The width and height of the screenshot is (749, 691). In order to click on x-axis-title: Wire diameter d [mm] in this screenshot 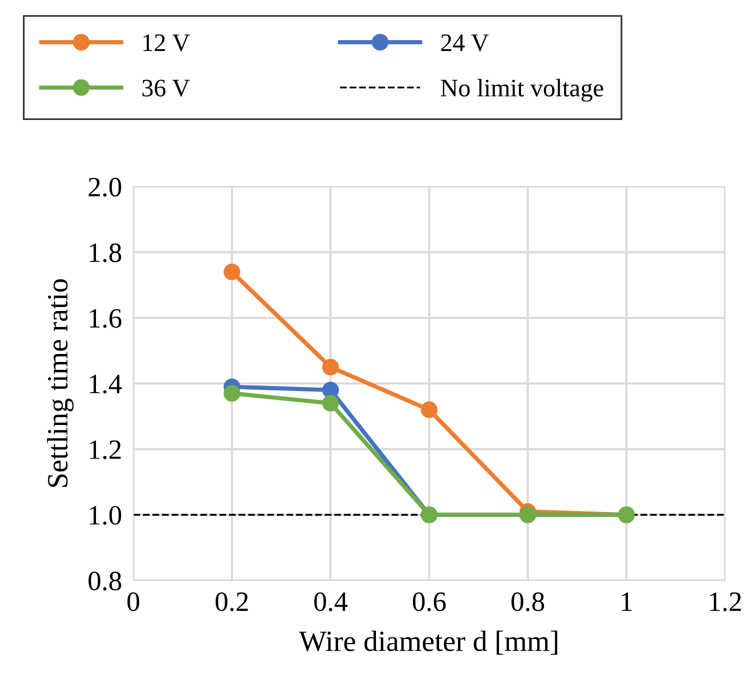, I will do `click(428, 642)`.